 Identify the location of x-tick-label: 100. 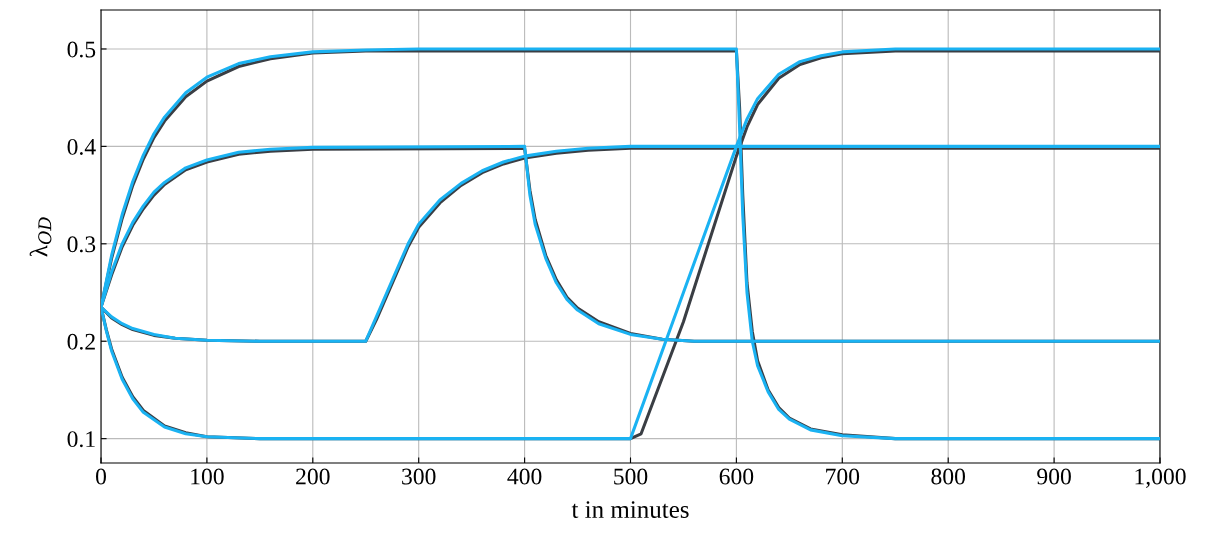
(207, 476).